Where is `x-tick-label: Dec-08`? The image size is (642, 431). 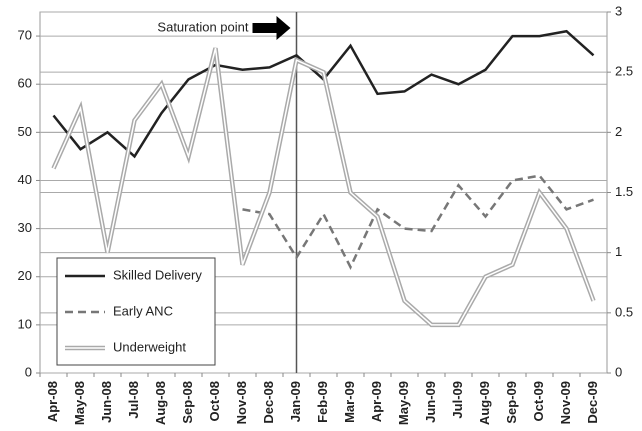 x-tick-label: Dec-08 is located at coordinates (268, 402).